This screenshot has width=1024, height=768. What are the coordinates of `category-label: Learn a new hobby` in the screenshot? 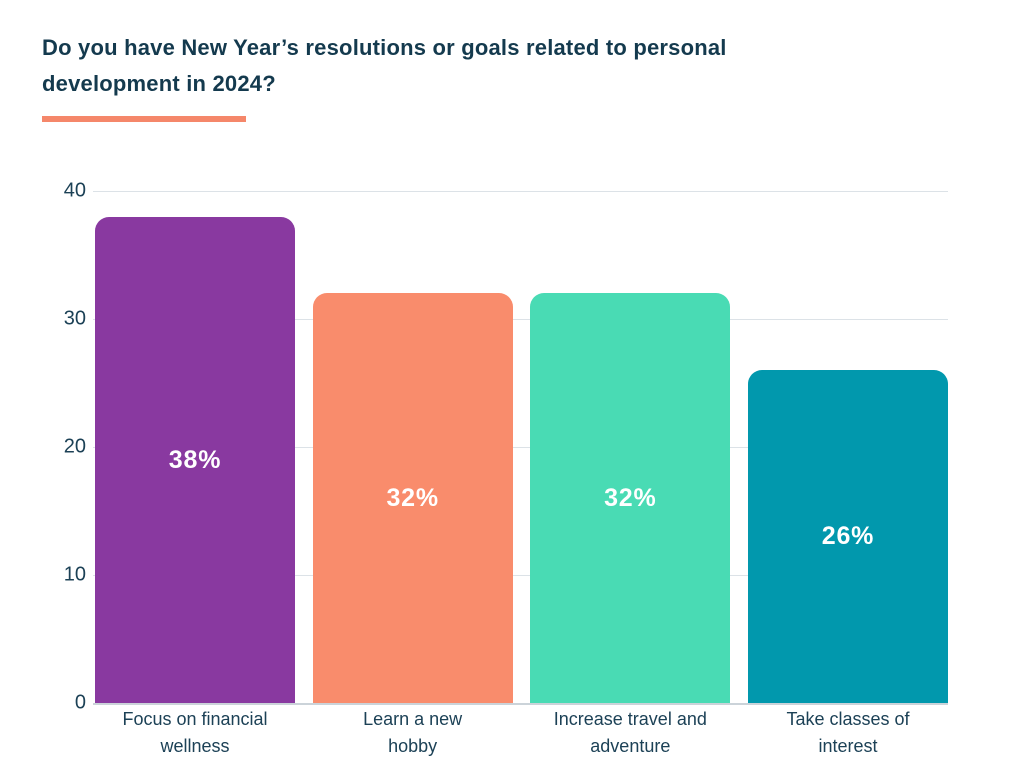 It's located at (413, 732).